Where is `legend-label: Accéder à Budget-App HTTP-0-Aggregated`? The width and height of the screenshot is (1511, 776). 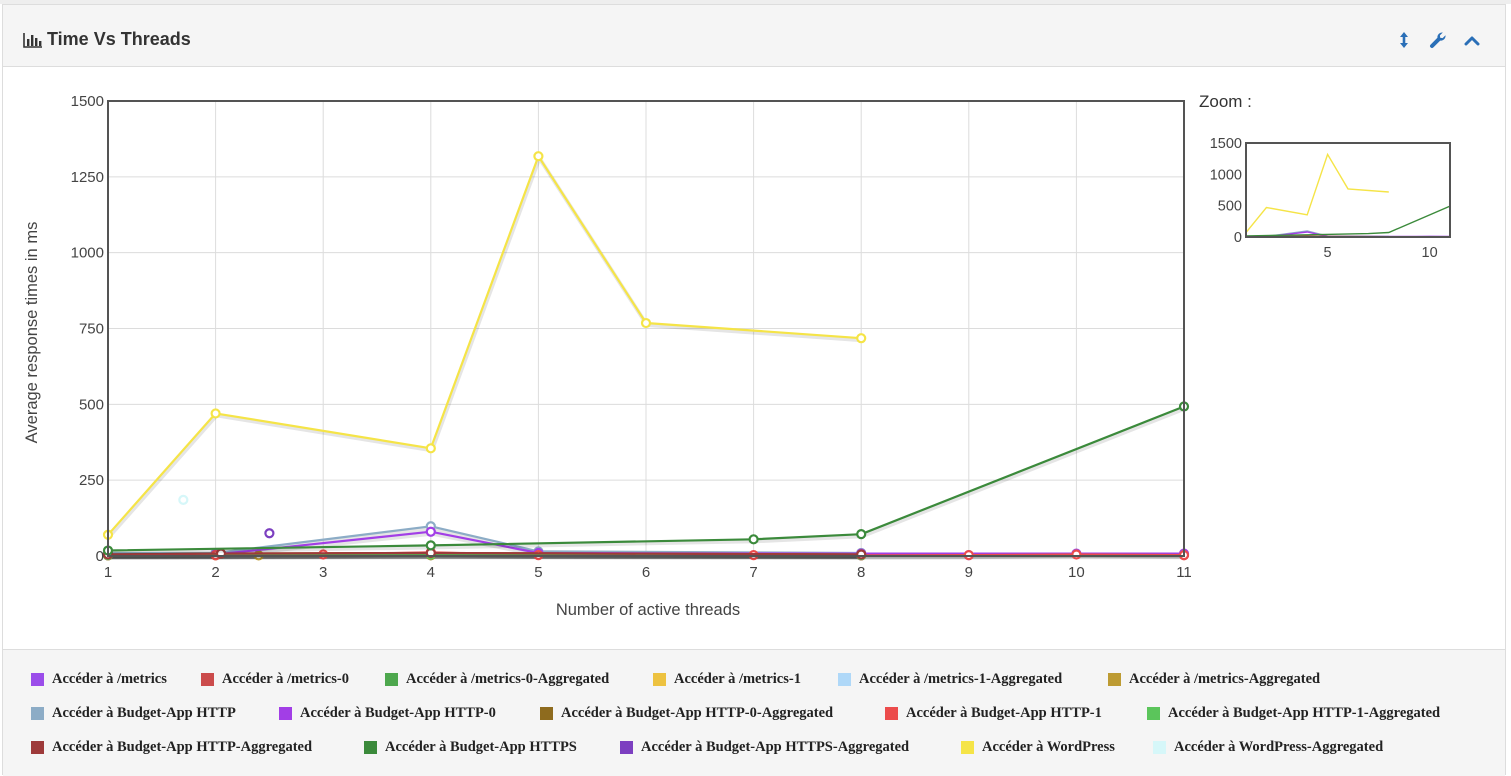
legend-label: Accéder à Budget-App HTTP-0-Aggregated is located at coordinates (697, 713).